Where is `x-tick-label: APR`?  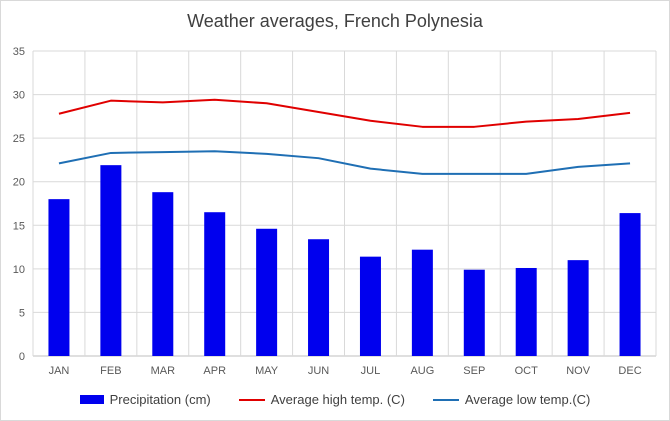
x-tick-label: APR is located at coordinates (214, 371).